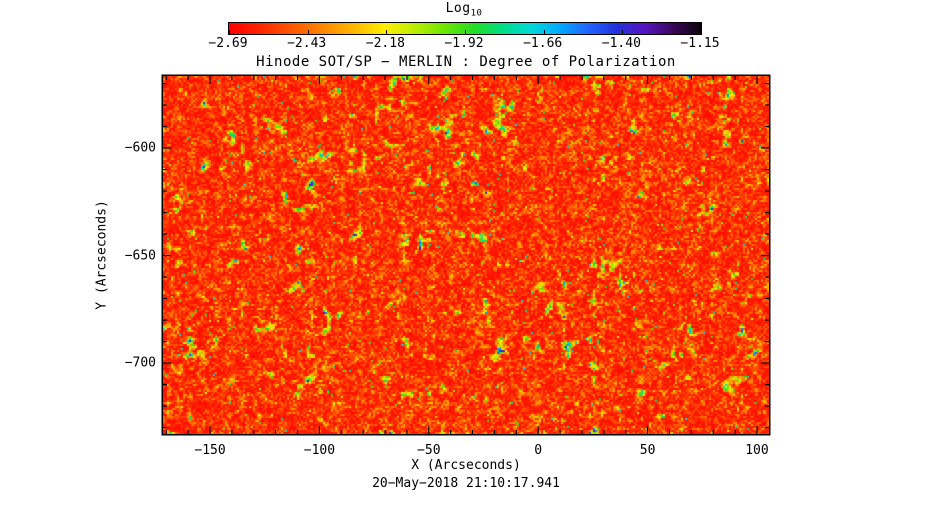  What do you see at coordinates (458, 8) in the screenshot?
I see `colorbar-title-main: Log` at bounding box center [458, 8].